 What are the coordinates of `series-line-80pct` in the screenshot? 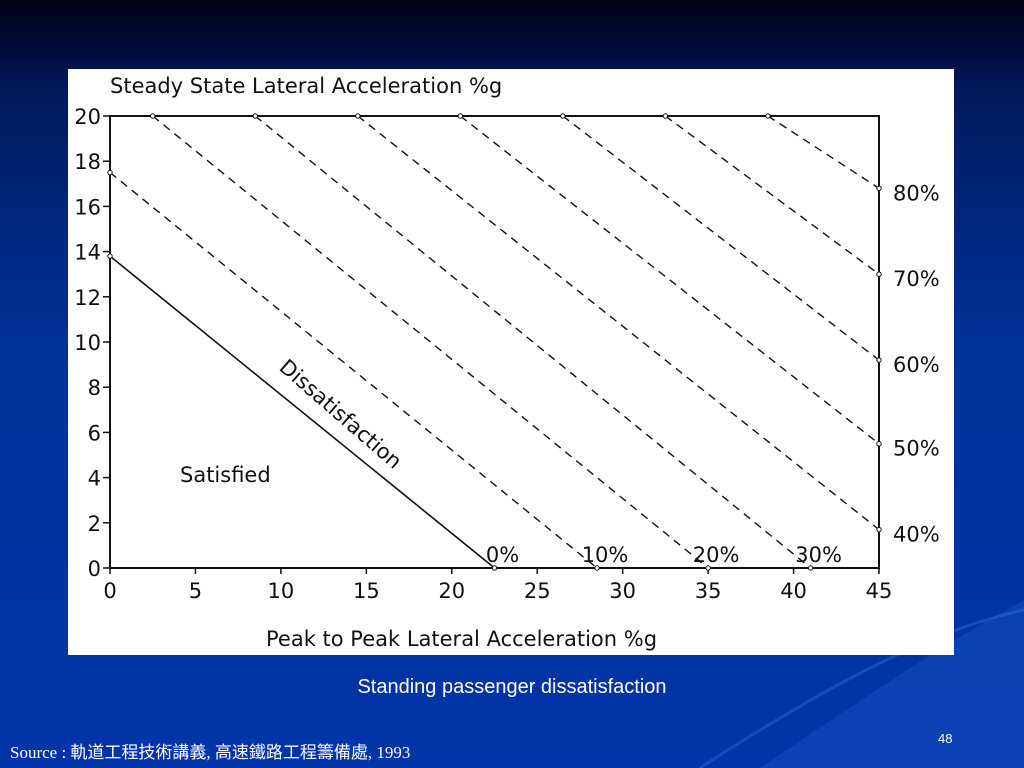 It's located at (823, 152).